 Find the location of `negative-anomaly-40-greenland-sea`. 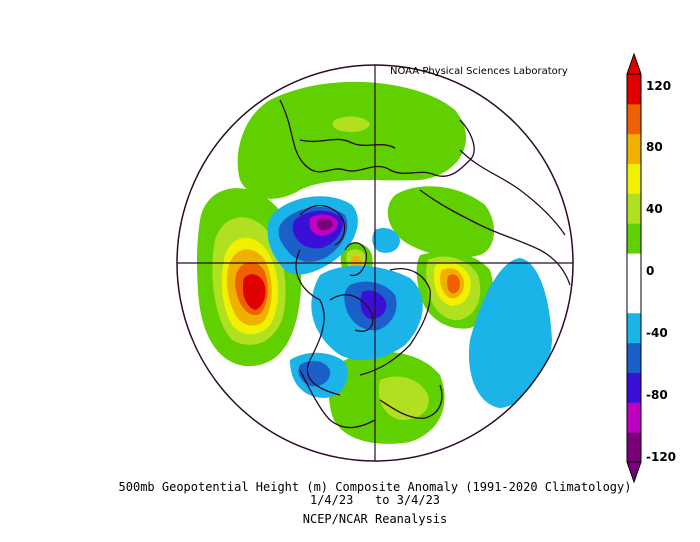

negative-anomaly-40-greenland-sea is located at coordinates (386, 240).